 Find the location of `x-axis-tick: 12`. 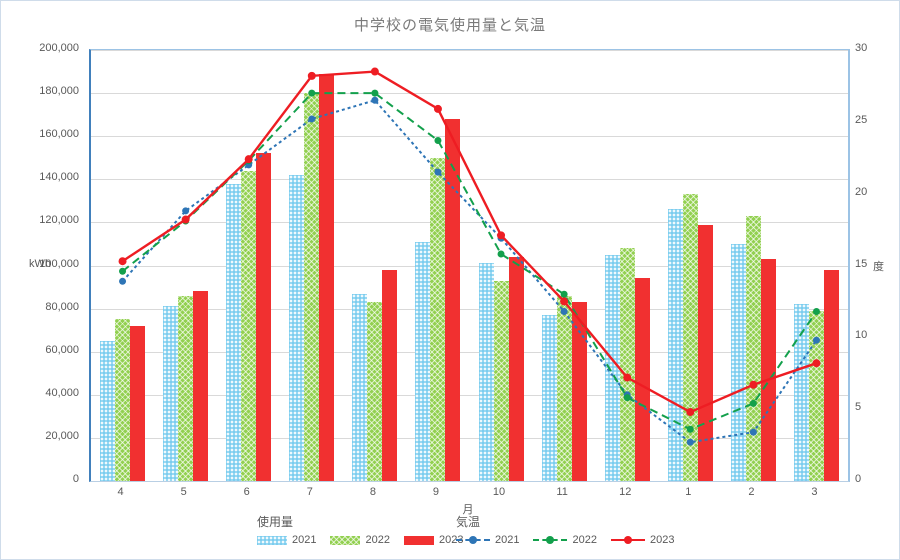

x-axis-tick: 12 is located at coordinates (625, 492).